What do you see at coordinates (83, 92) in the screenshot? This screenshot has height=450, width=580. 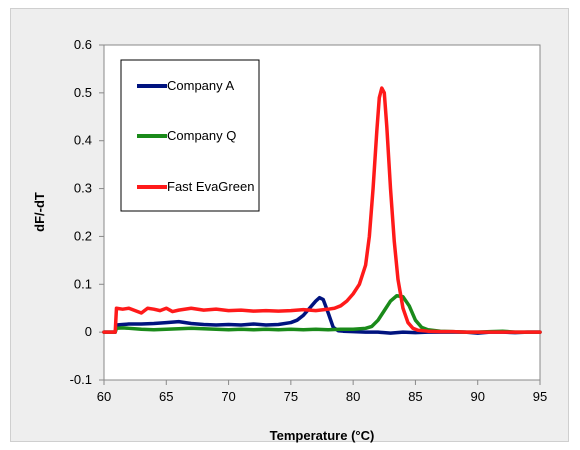 I see `y-tick-label: 0.5` at bounding box center [83, 92].